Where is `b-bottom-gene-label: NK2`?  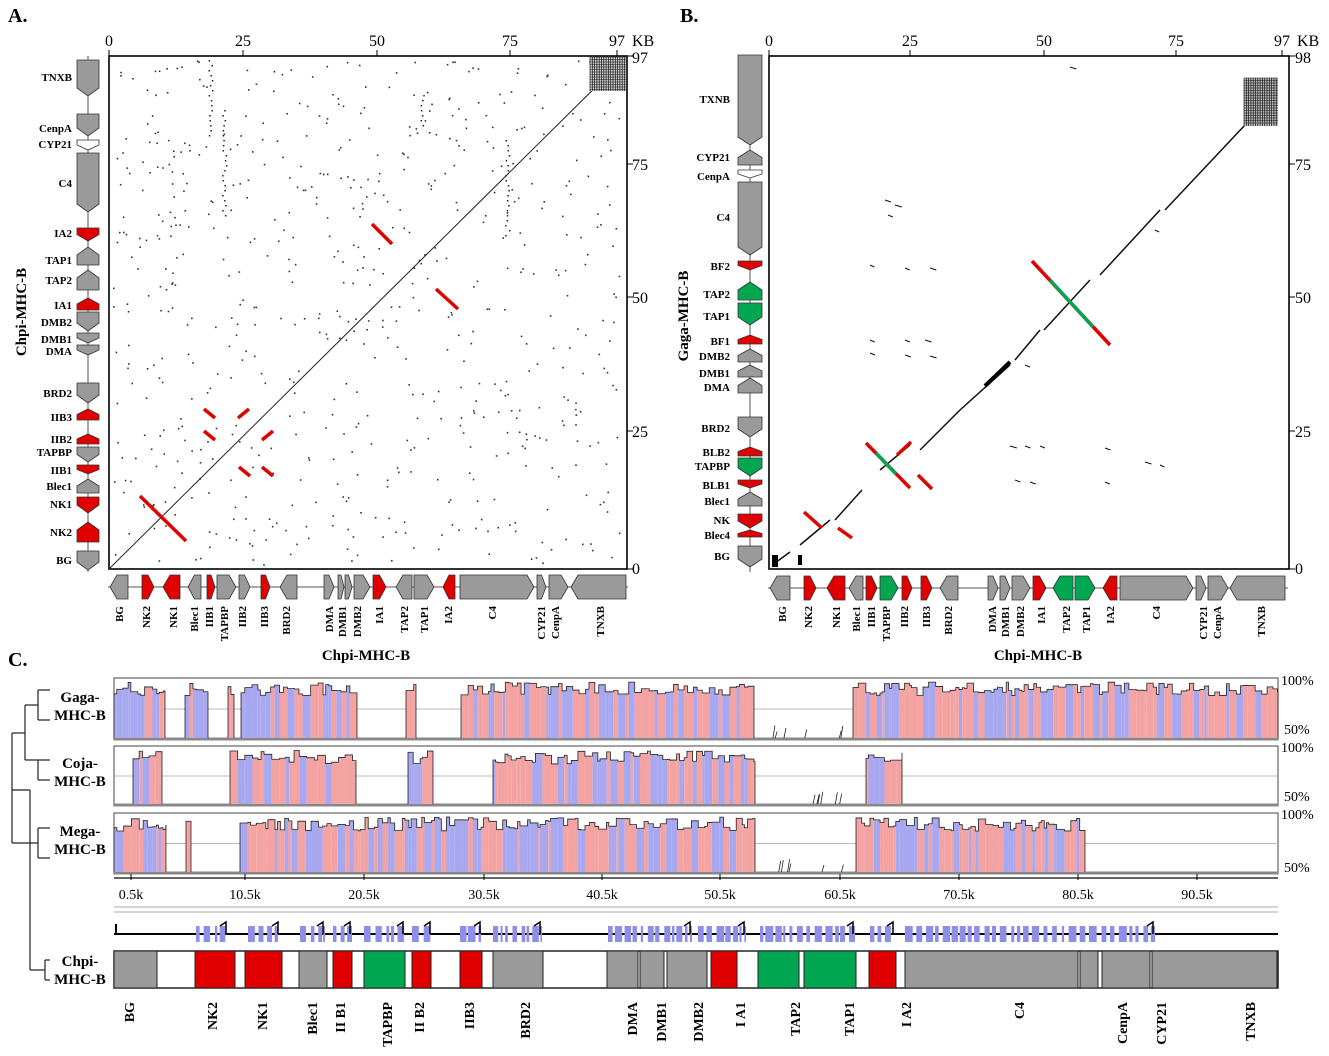 b-bottom-gene-label: NK2 is located at coordinates (809, 617).